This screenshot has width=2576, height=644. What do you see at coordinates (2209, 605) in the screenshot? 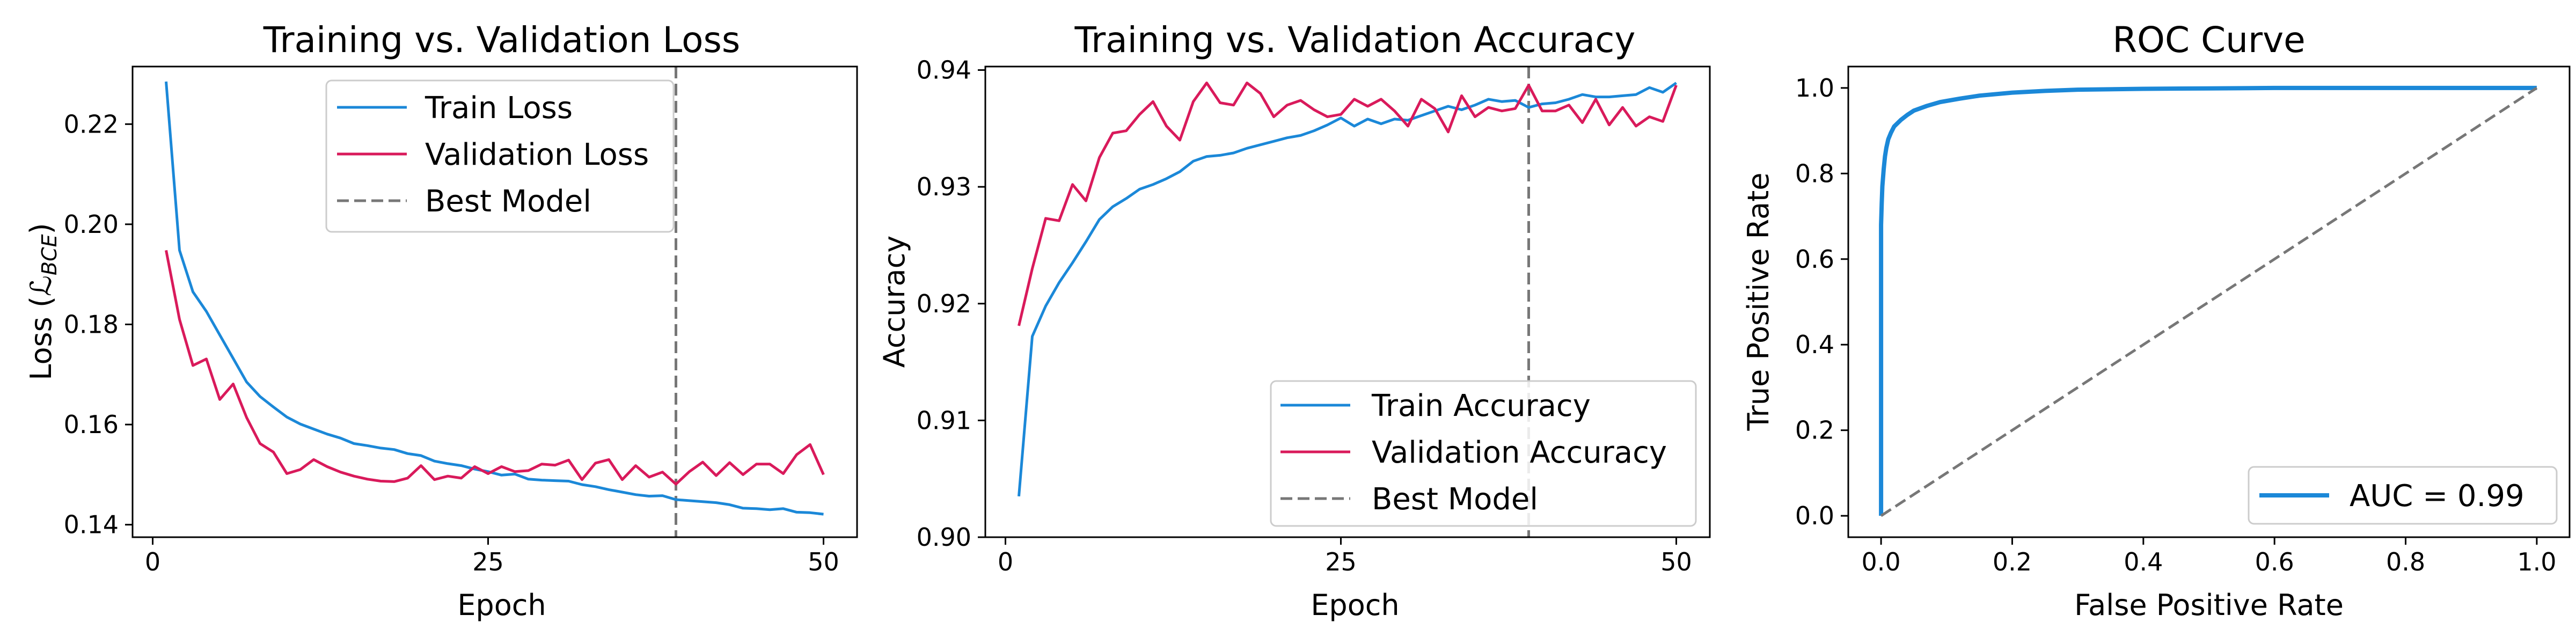
I see `x-axis-label: False Positive Rate` at bounding box center [2209, 605].